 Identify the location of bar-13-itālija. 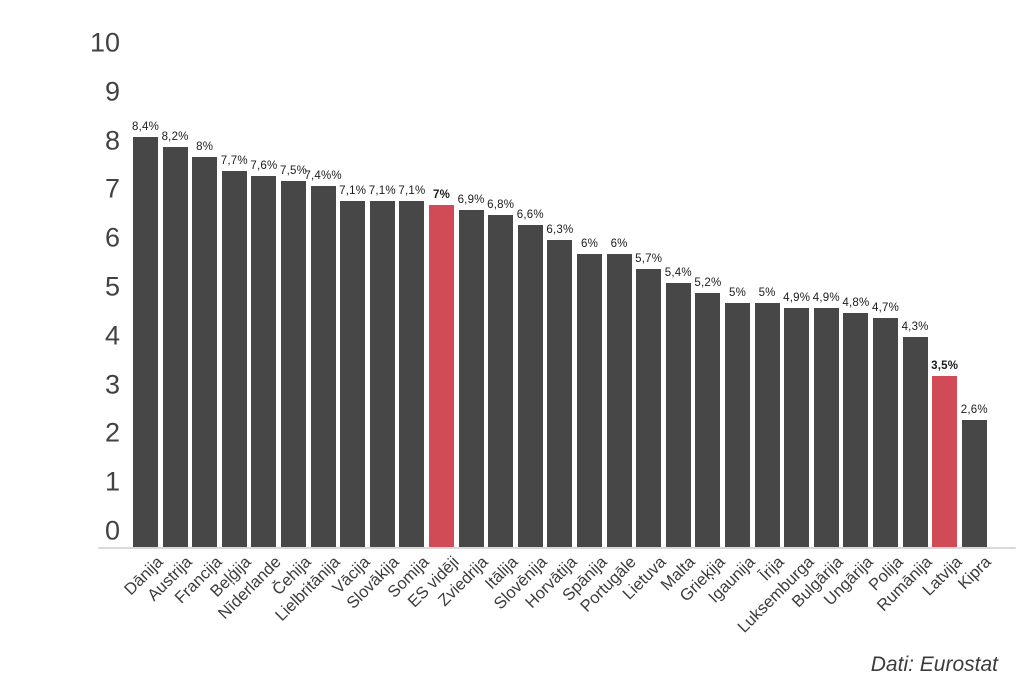
(501, 381).